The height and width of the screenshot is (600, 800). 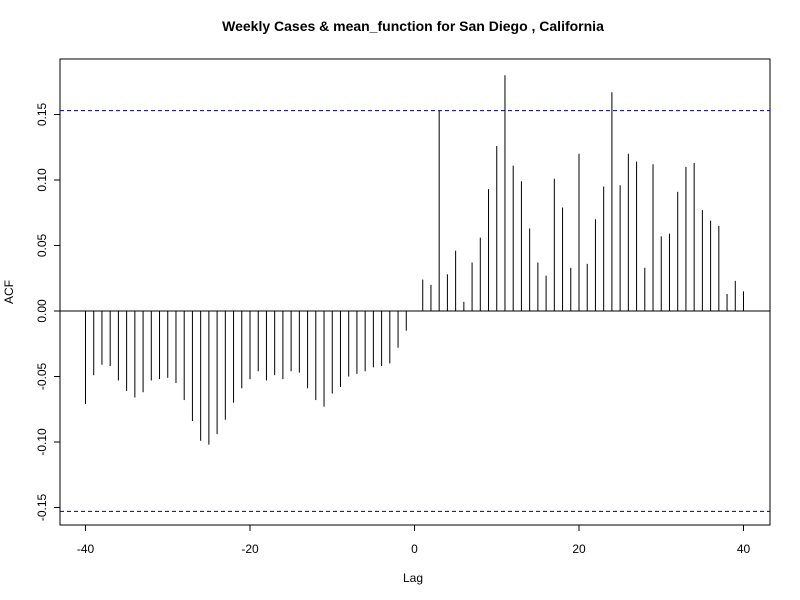 What do you see at coordinates (413, 578) in the screenshot?
I see `x-axis-title: Lag` at bounding box center [413, 578].